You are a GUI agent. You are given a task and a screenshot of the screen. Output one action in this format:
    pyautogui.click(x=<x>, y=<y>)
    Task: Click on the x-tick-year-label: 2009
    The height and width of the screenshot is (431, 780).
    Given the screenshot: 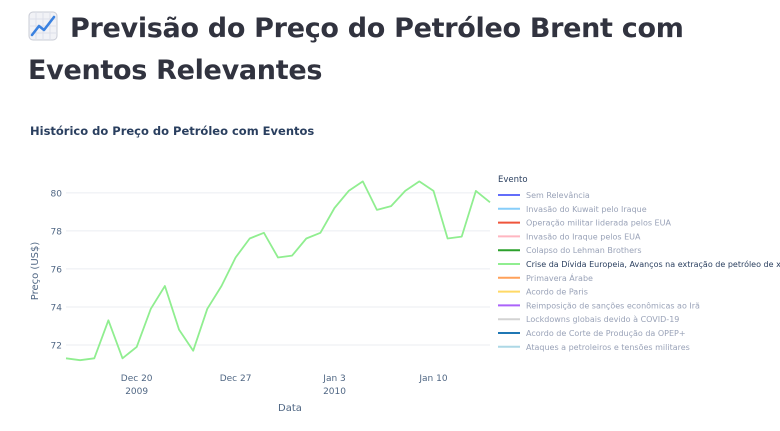 What is the action you would take?
    pyautogui.click(x=136, y=392)
    